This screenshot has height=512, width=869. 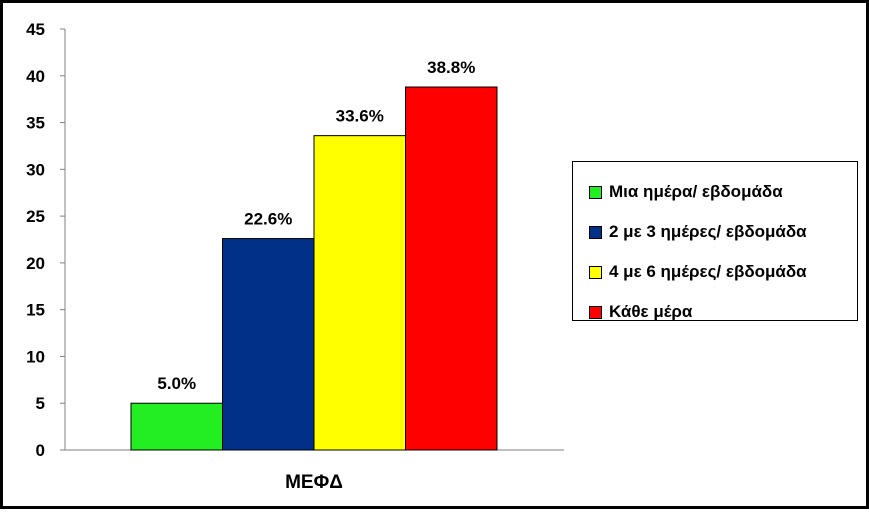 I want to click on y-tick-label: 0, so click(x=40, y=450).